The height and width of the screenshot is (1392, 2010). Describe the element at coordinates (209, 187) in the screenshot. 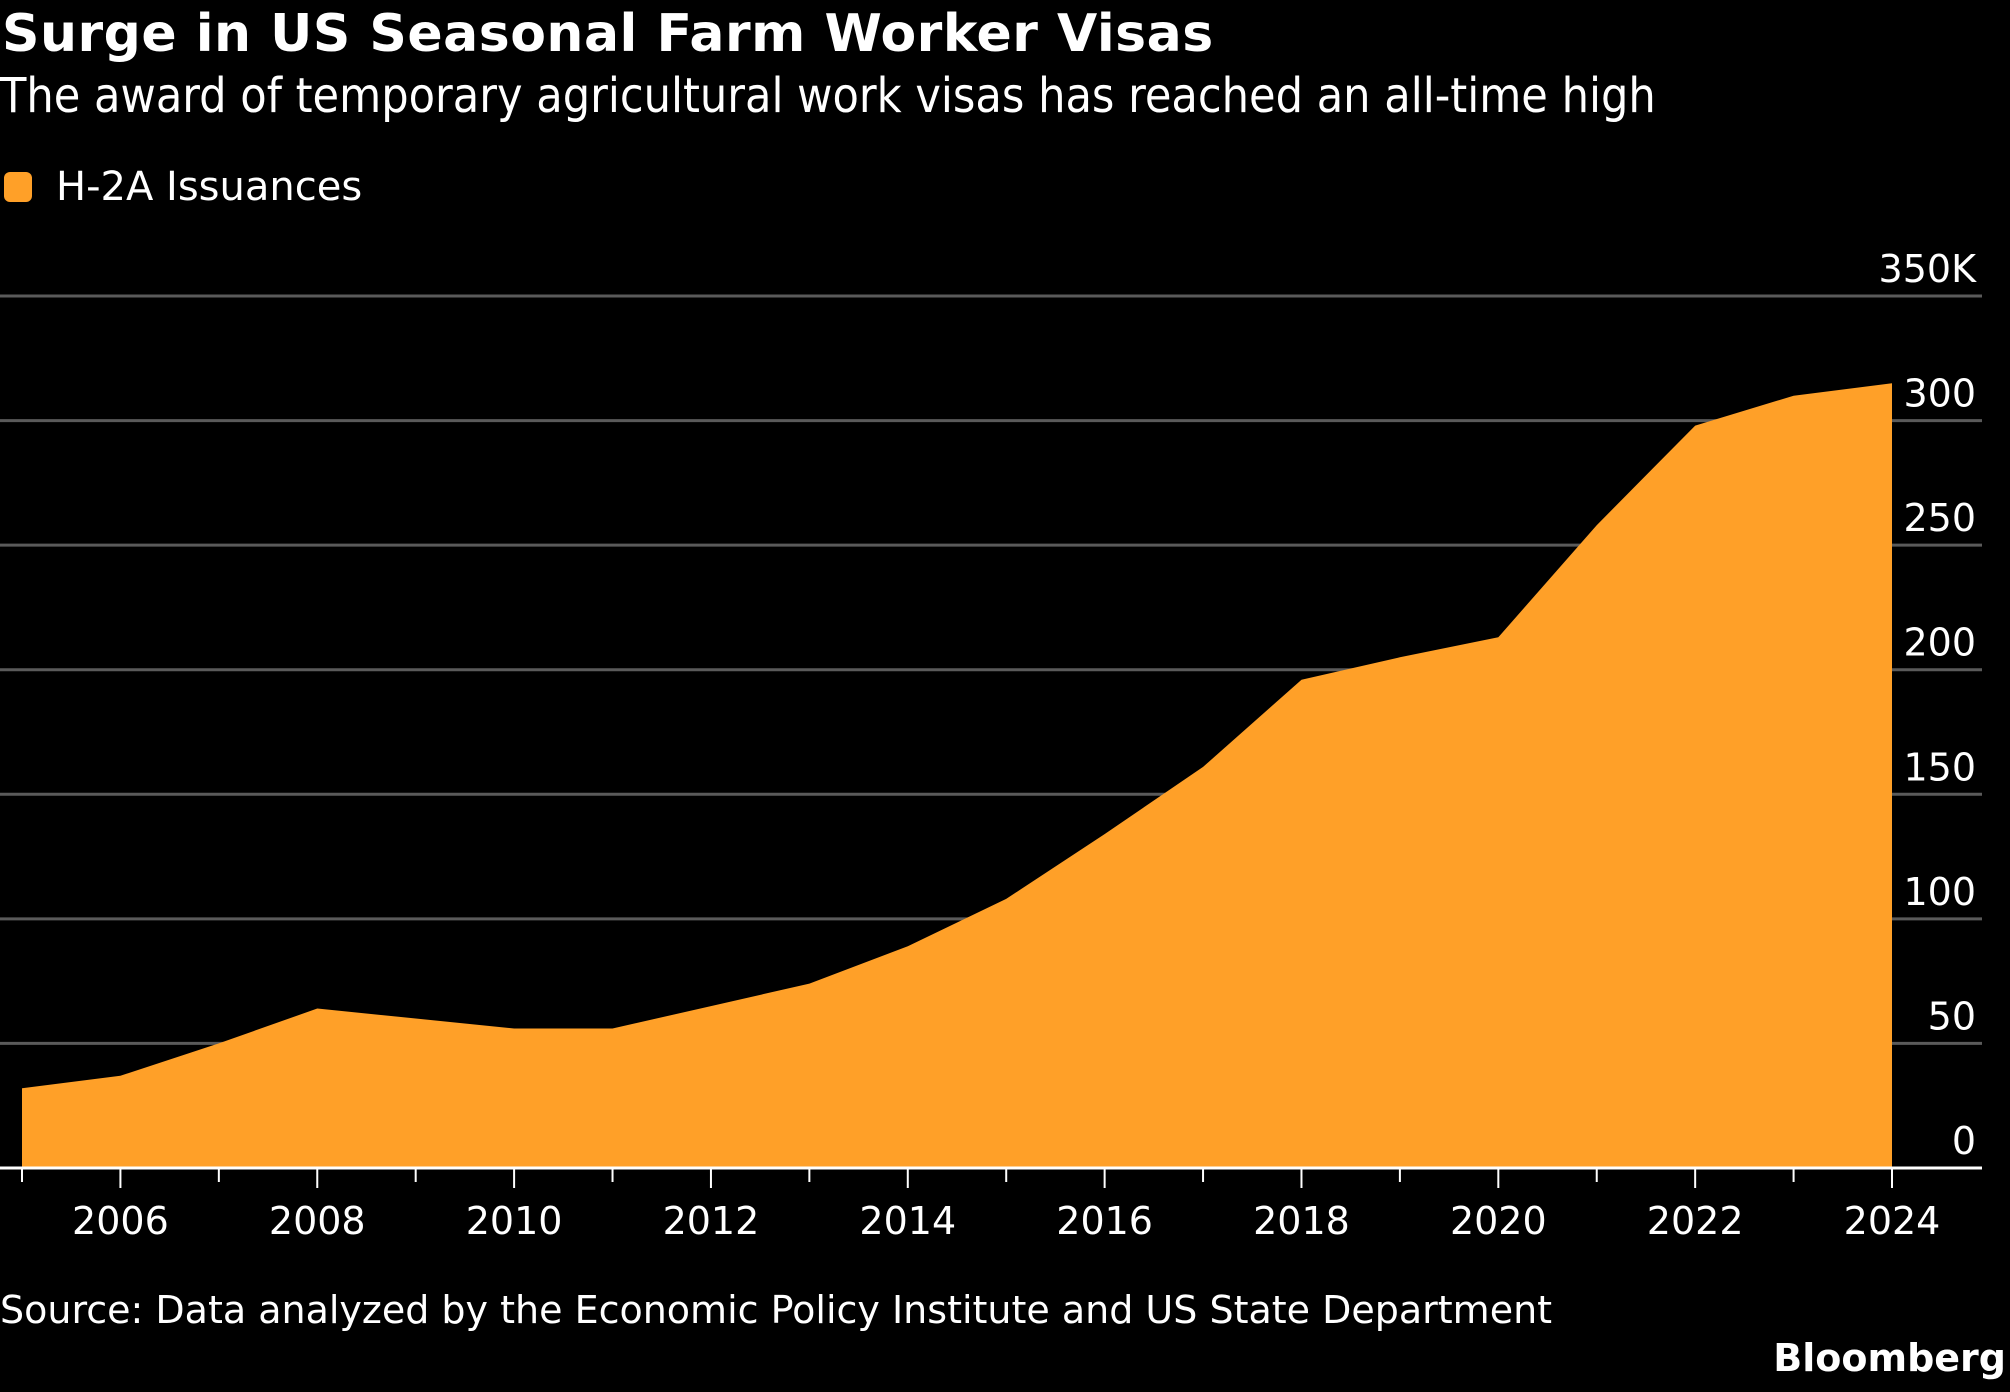

I see `legend-label: H-2A Issuances` at that location.